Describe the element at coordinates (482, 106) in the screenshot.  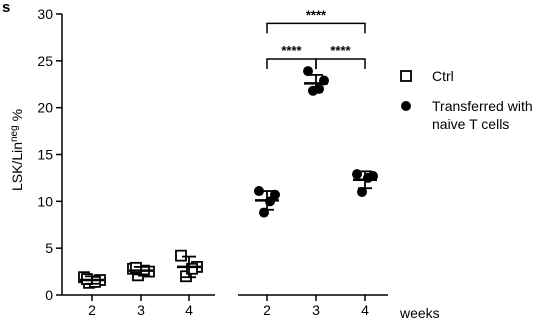
I see `legend-label-line: Transferred with` at that location.